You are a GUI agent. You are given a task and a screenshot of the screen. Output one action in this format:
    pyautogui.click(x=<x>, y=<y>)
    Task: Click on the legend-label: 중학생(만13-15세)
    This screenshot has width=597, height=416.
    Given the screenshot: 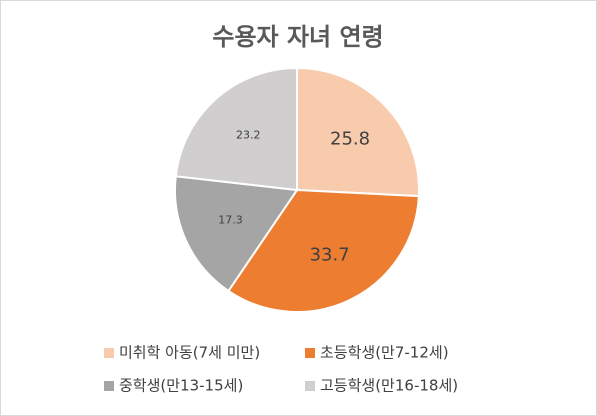 What is the action you would take?
    pyautogui.click(x=181, y=386)
    